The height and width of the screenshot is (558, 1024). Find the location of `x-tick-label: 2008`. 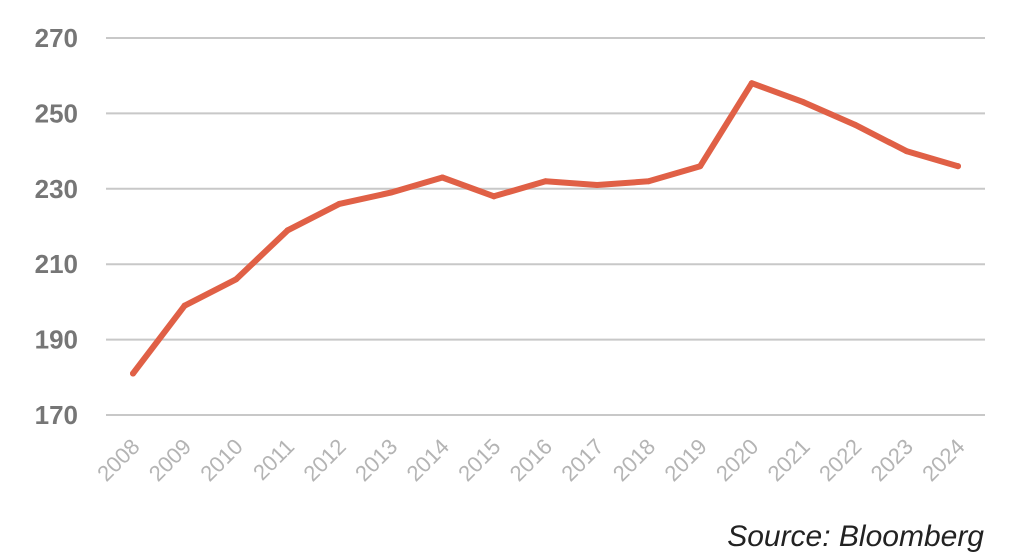

x-tick-label: 2008 is located at coordinates (118, 460).